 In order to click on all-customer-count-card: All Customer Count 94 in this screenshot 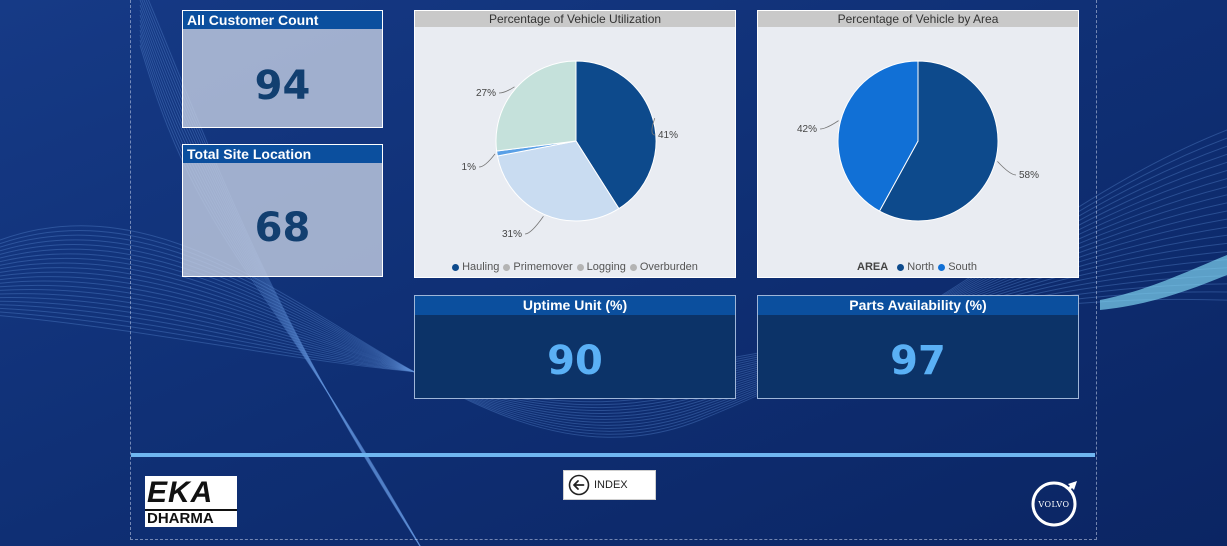, I will do `click(282, 69)`.